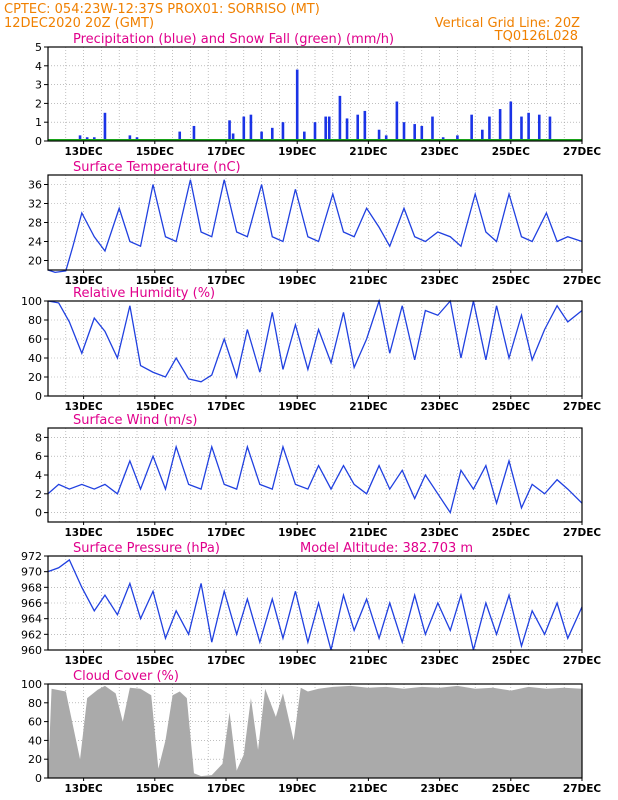 This screenshot has width=618, height=800. What do you see at coordinates (38, 85) in the screenshot?
I see `precip-ytick-label: 3` at bounding box center [38, 85].